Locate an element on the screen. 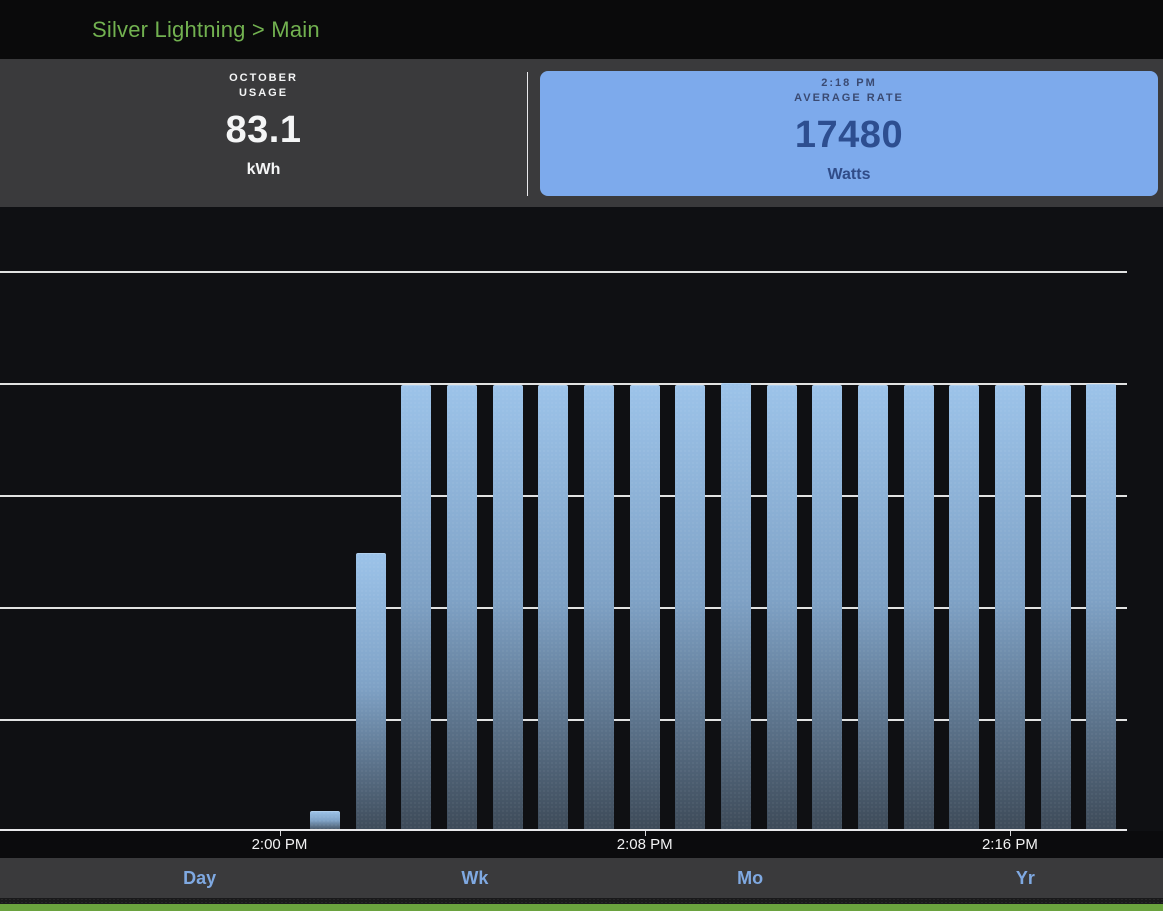 This screenshot has height=911, width=1163. rate-time-label: 2:18 PM is located at coordinates (849, 83).